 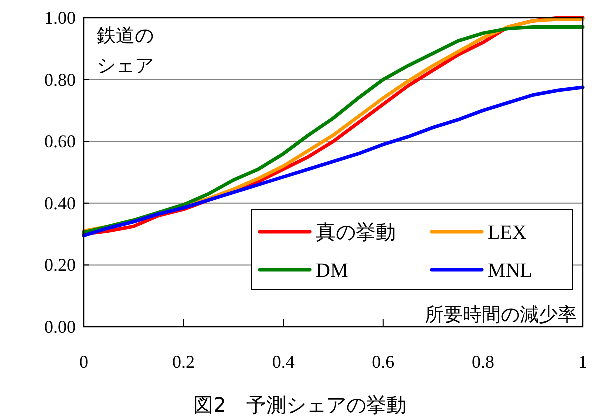 I want to click on y-tick-label: 1.00, so click(x=60, y=18).